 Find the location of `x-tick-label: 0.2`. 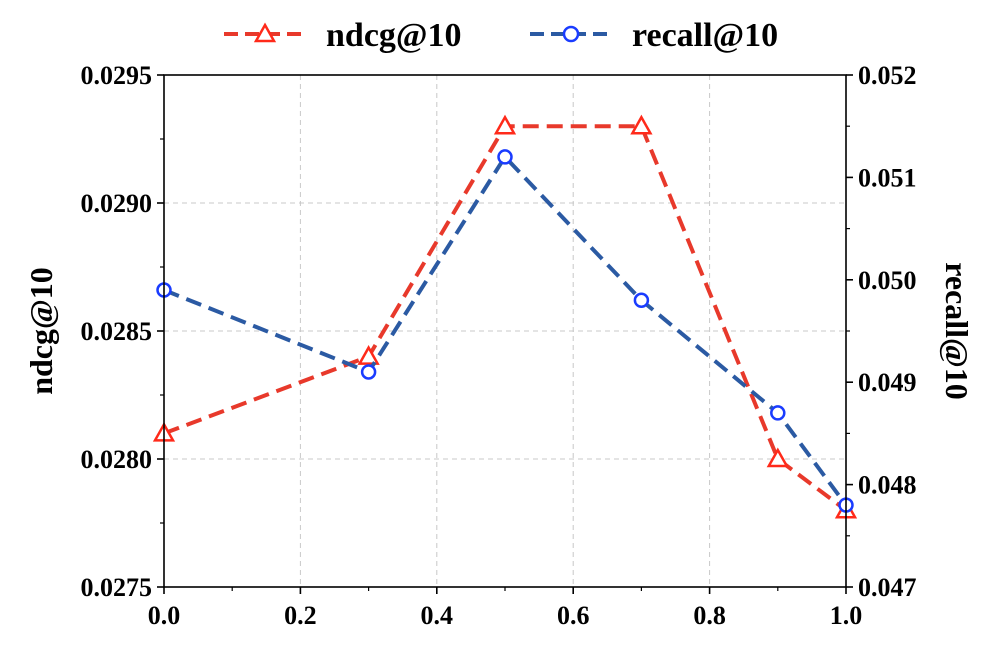

x-tick-label: 0.2 is located at coordinates (300, 615).